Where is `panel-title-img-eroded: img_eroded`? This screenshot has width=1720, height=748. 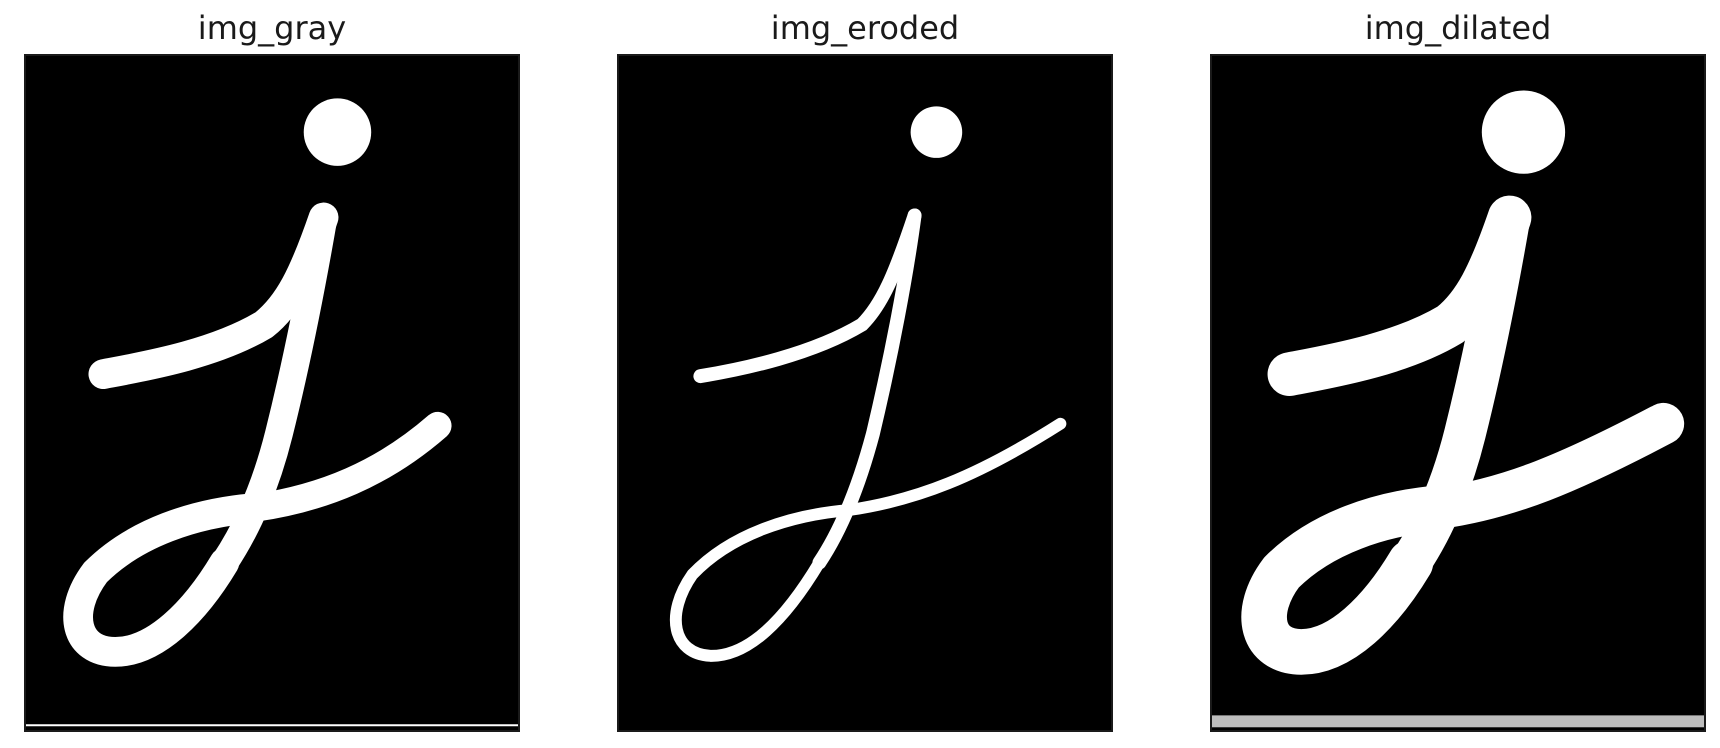 panel-title-img-eroded: img_eroded is located at coordinates (865, 28).